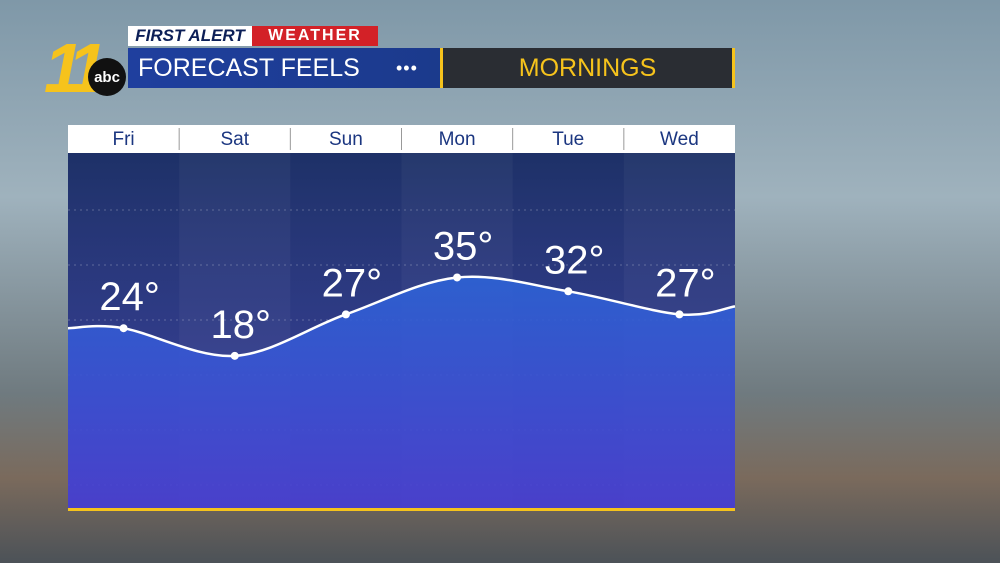 Image resolution: width=1000 pixels, height=563 pixels. What do you see at coordinates (315, 36) in the screenshot?
I see `brand-second: WEATHER` at bounding box center [315, 36].